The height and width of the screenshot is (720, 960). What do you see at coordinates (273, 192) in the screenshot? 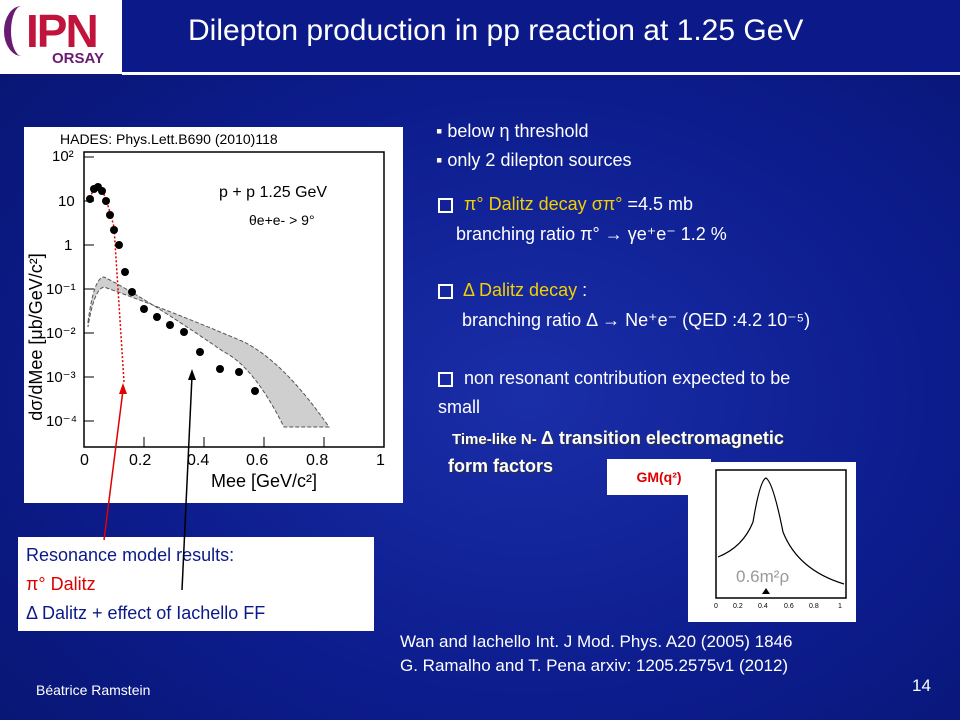
I see `reaction-label: p + p 1.25 GeV` at bounding box center [273, 192].